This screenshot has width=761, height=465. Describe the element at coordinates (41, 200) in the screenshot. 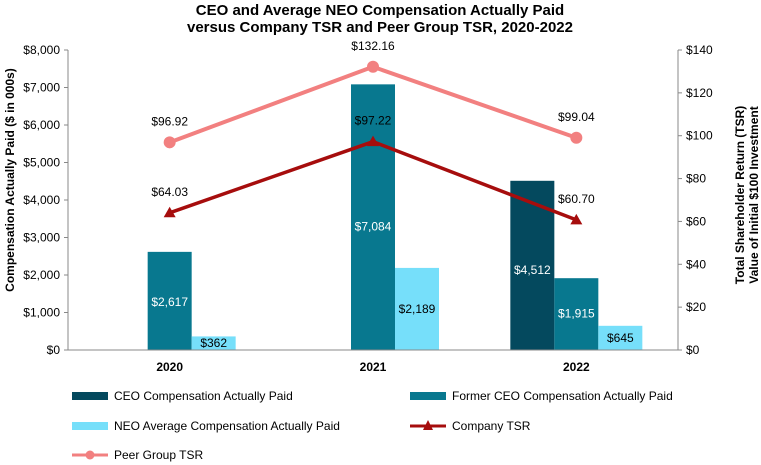

I see `left-axis-tick-label: $4,000` at that location.